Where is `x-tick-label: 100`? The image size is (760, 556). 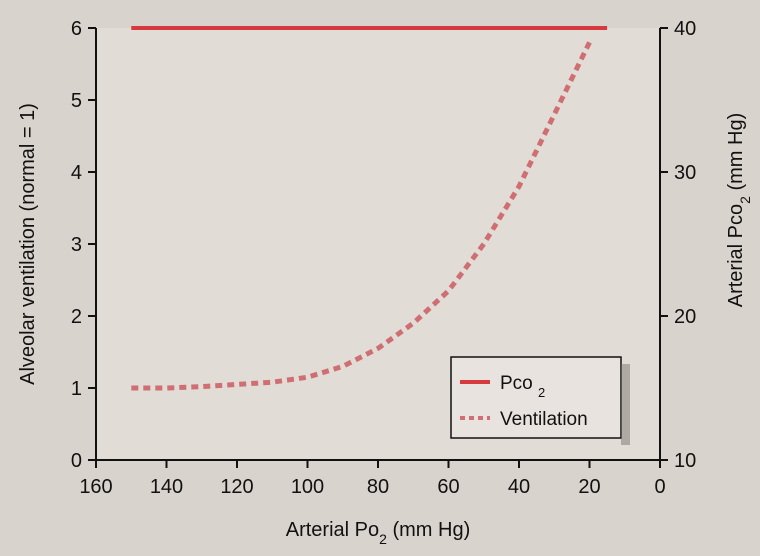
x-tick-label: 100 is located at coordinates (307, 487).